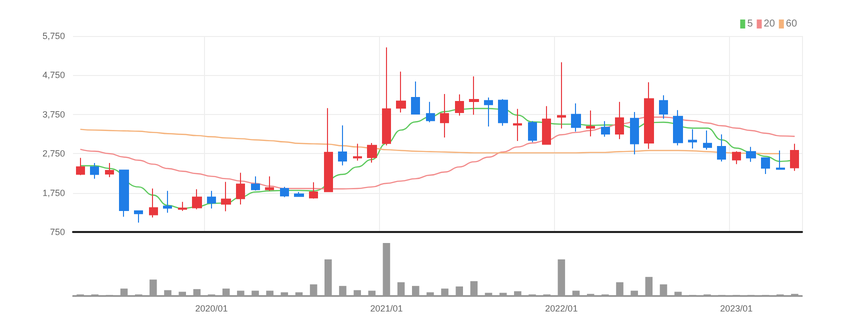 The image size is (856, 331). Describe the element at coordinates (770, 24) in the screenshot. I see `legend-label: 20` at that location.